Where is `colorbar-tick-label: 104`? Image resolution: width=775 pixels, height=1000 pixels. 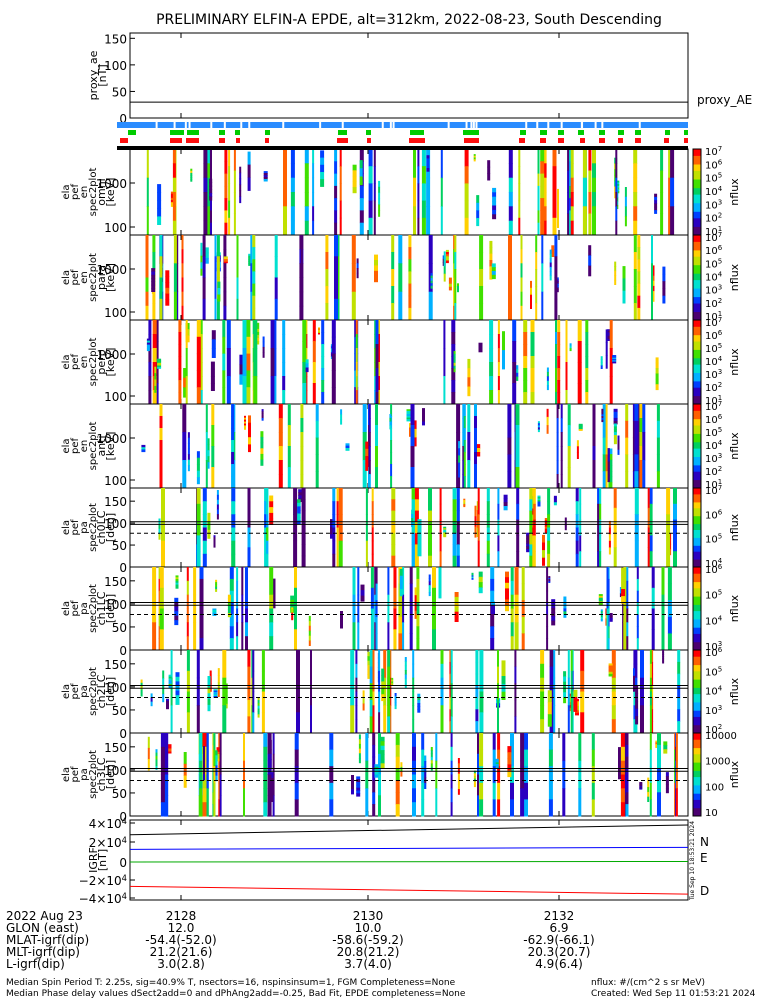
colorbar-tick-label: 104 is located at coordinates (714, 691).